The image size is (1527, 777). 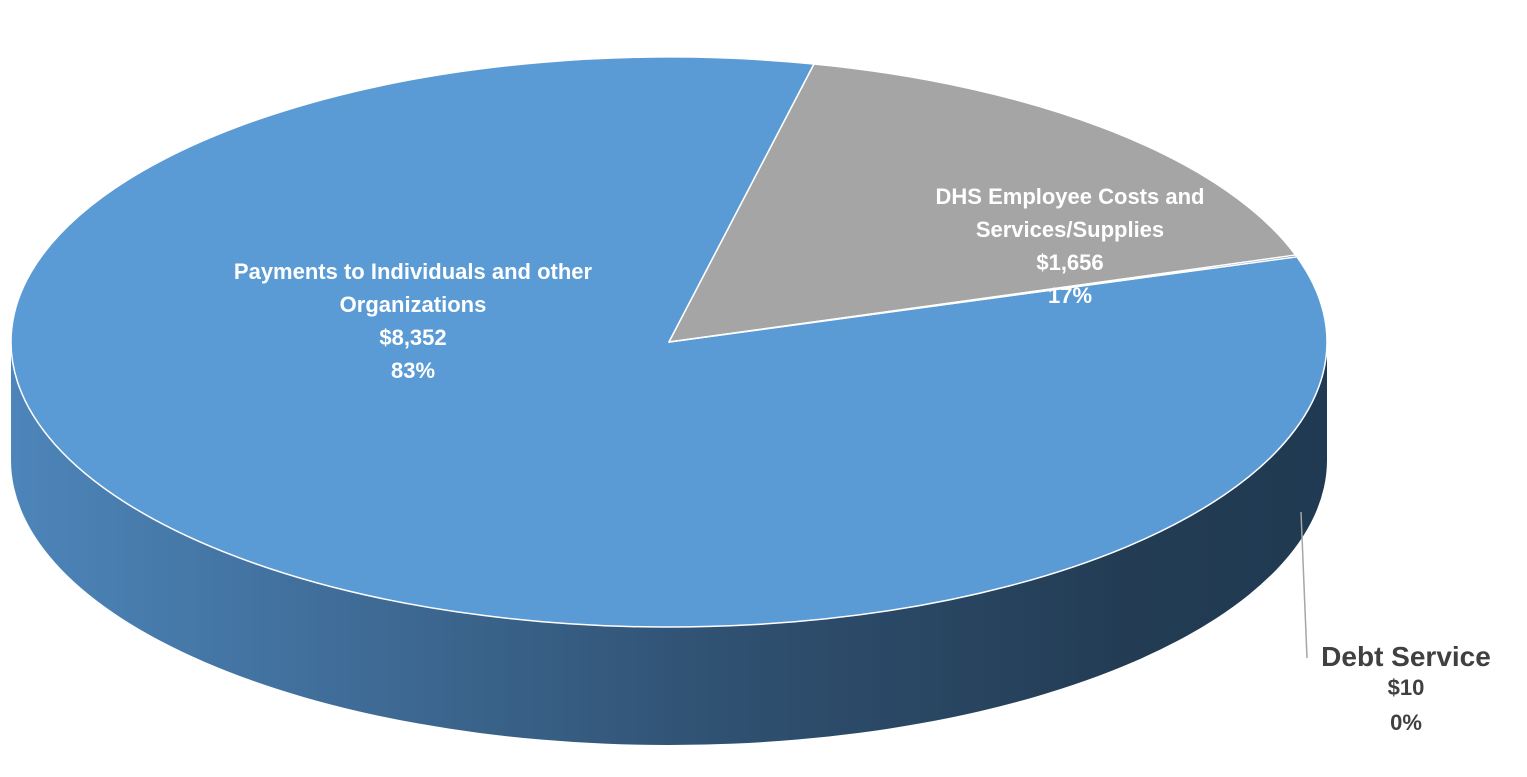 I want to click on label-slice-3-name: Debt Service, so click(x=1406, y=656).